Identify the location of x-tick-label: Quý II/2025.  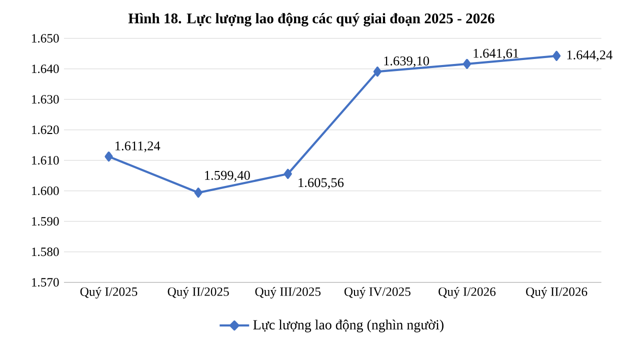
(198, 293).